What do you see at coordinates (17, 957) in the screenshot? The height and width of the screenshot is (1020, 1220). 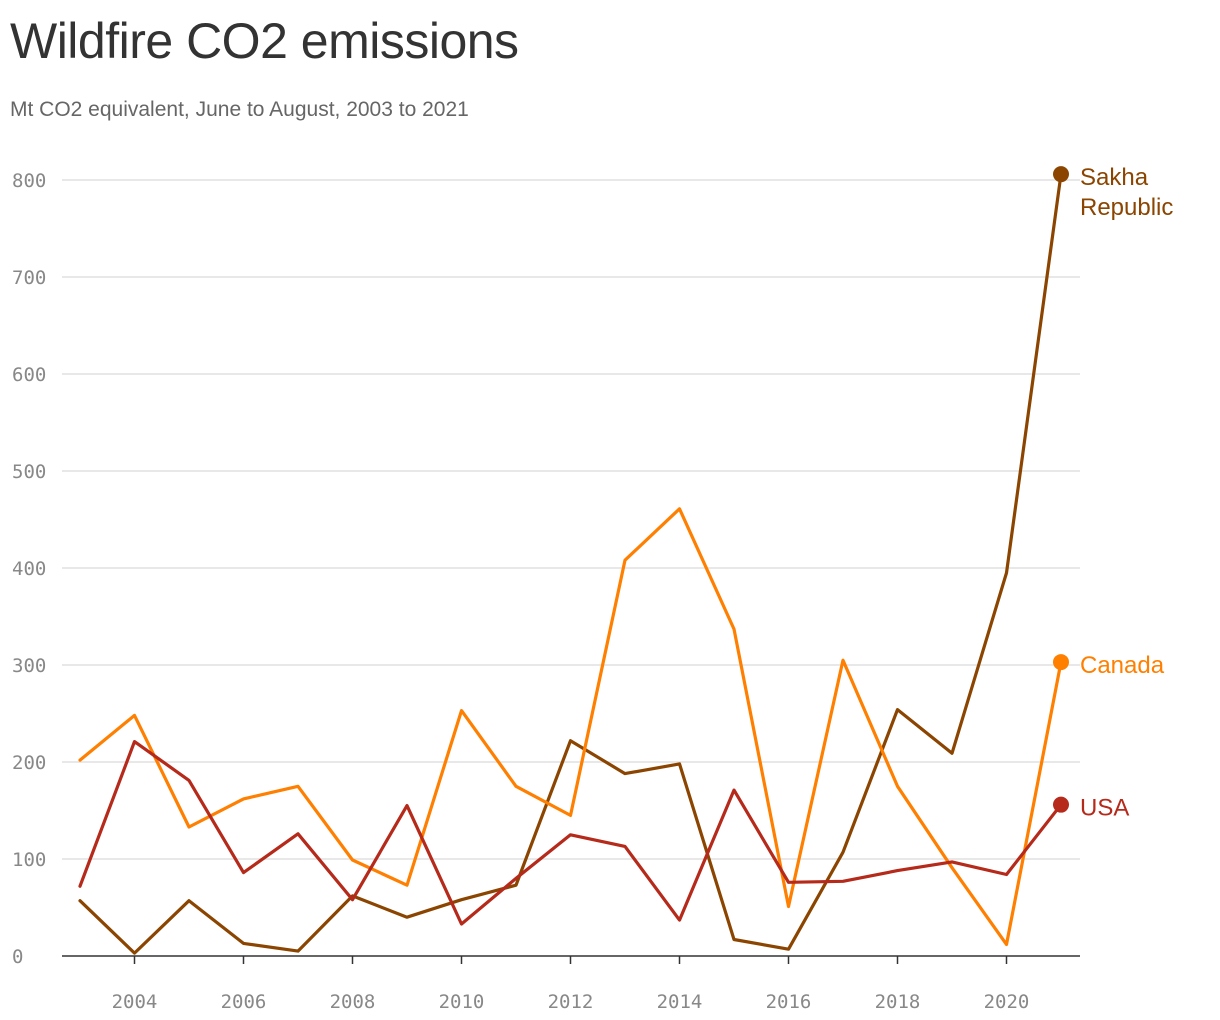 I see `y-tick-label: 0` at bounding box center [17, 957].